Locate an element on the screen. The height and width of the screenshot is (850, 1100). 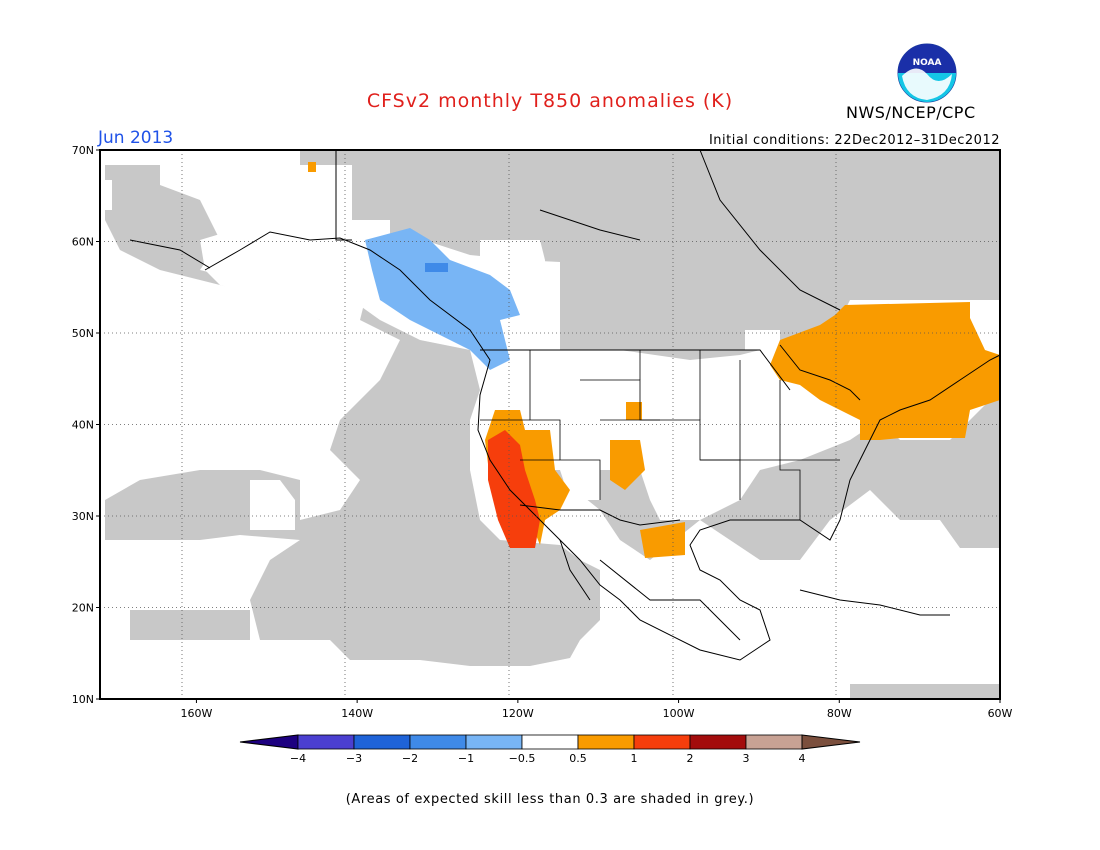
colorbar: −4 −3 −2 −1 −0.5 0.5 1 2 3 4 is located at coordinates (550, 749).